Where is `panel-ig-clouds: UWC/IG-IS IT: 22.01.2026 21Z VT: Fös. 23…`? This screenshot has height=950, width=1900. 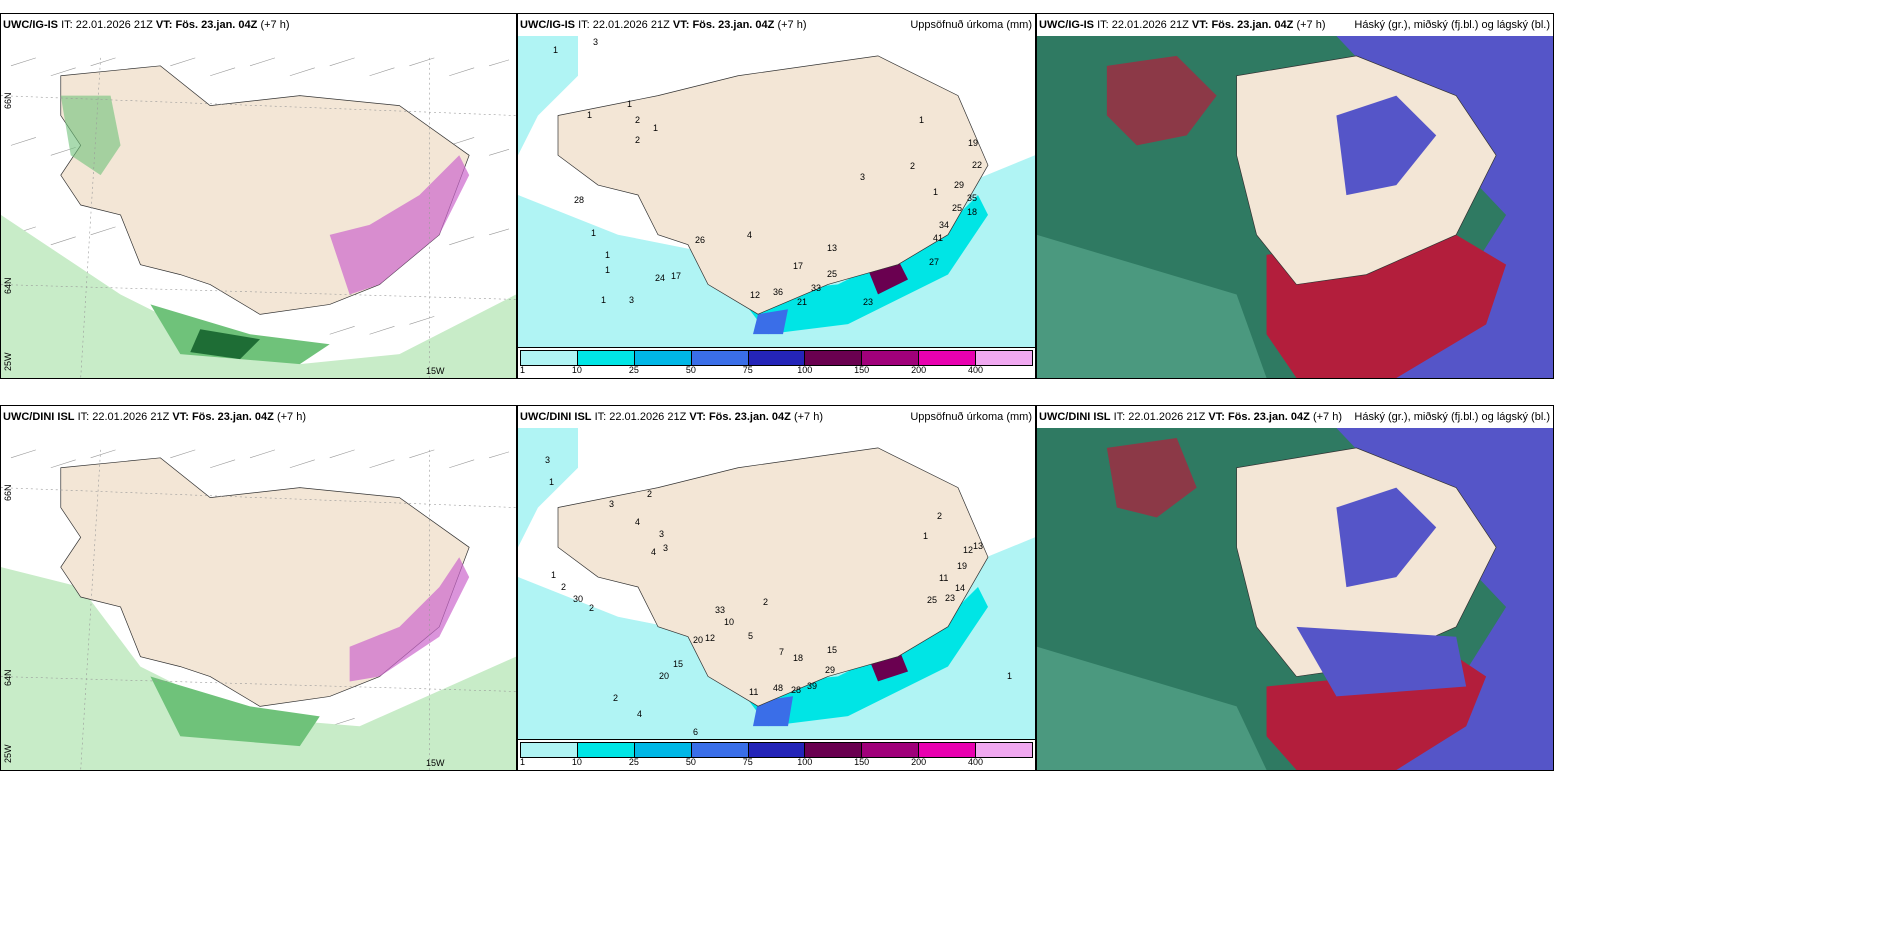
panel-ig-clouds: UWC/IG-IS IT: 22.01.2026 21Z VT: Fös. 23… is located at coordinates (1295, 196).